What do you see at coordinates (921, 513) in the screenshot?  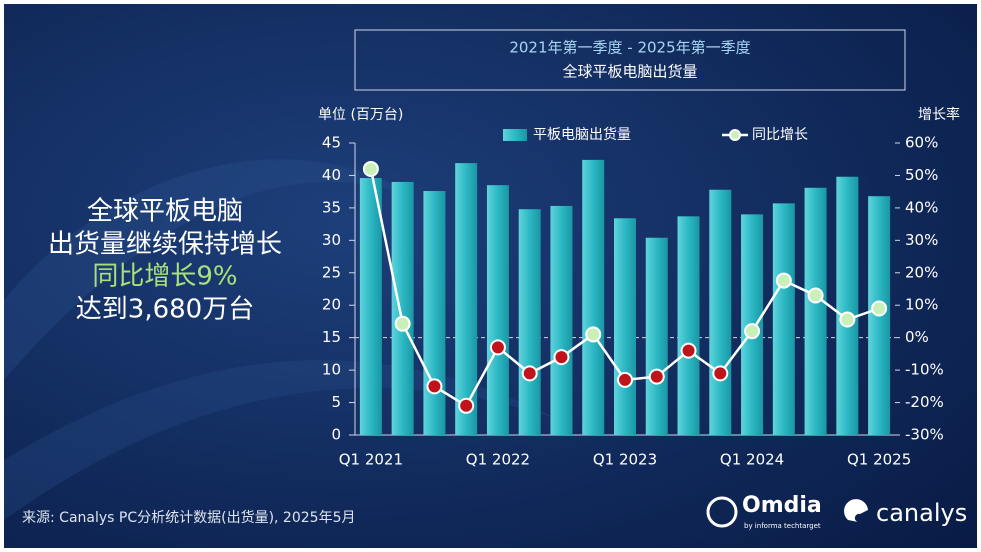 I see `logo: canalys` at bounding box center [921, 513].